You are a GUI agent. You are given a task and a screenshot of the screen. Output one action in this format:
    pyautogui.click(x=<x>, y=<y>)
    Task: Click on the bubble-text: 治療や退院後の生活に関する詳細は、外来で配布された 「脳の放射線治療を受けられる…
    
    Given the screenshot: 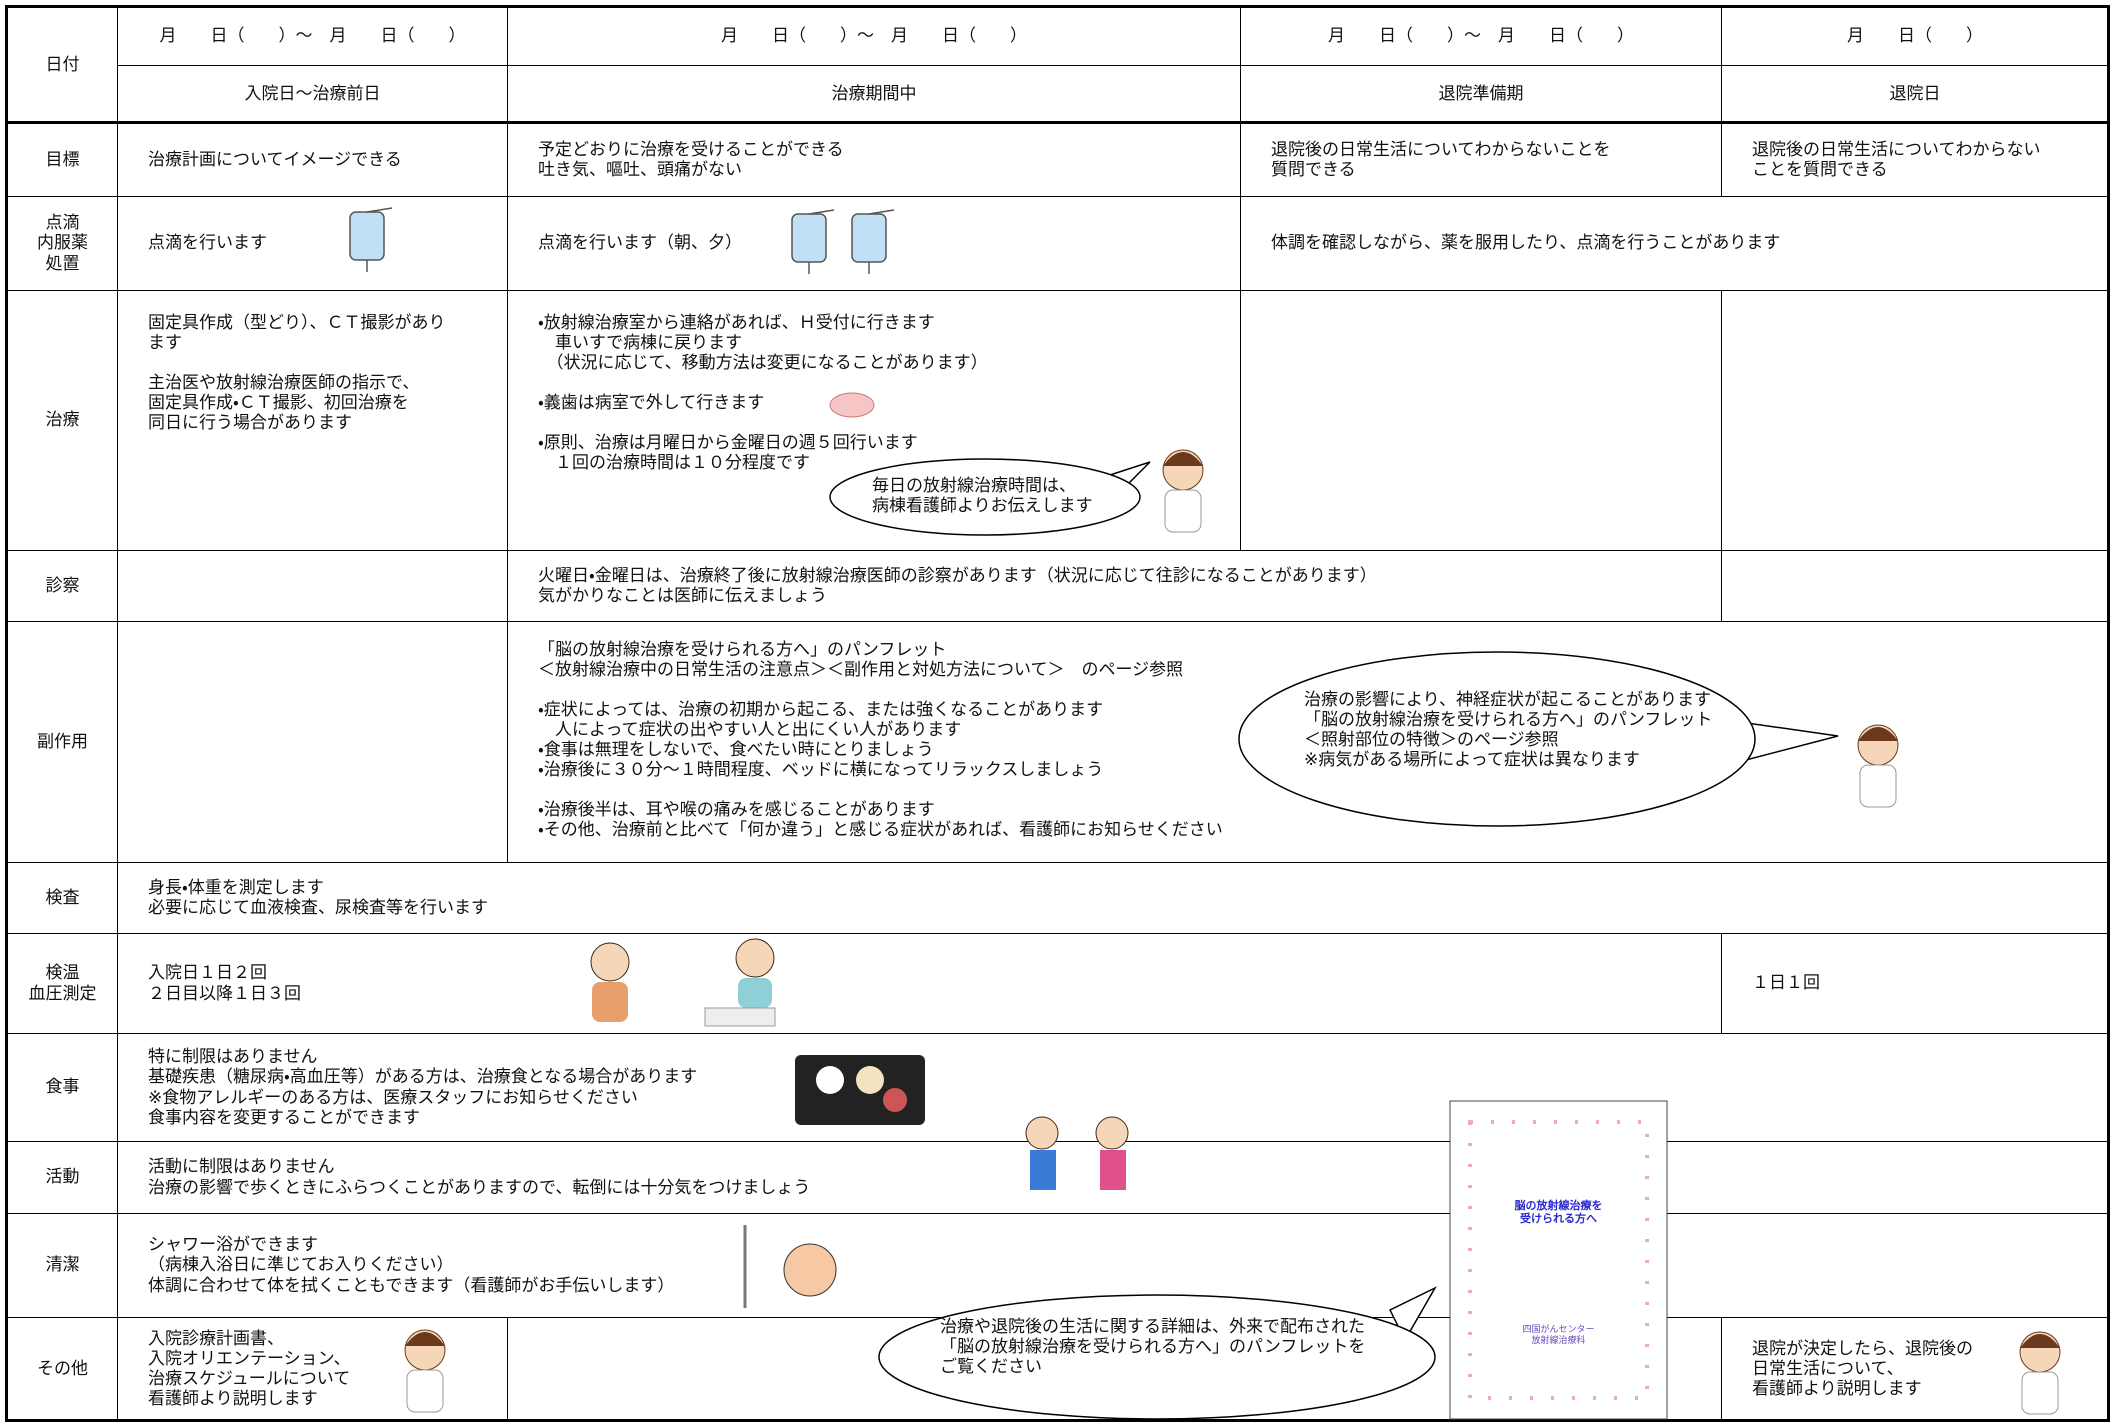 What is the action you would take?
    pyautogui.click(x=1153, y=1347)
    